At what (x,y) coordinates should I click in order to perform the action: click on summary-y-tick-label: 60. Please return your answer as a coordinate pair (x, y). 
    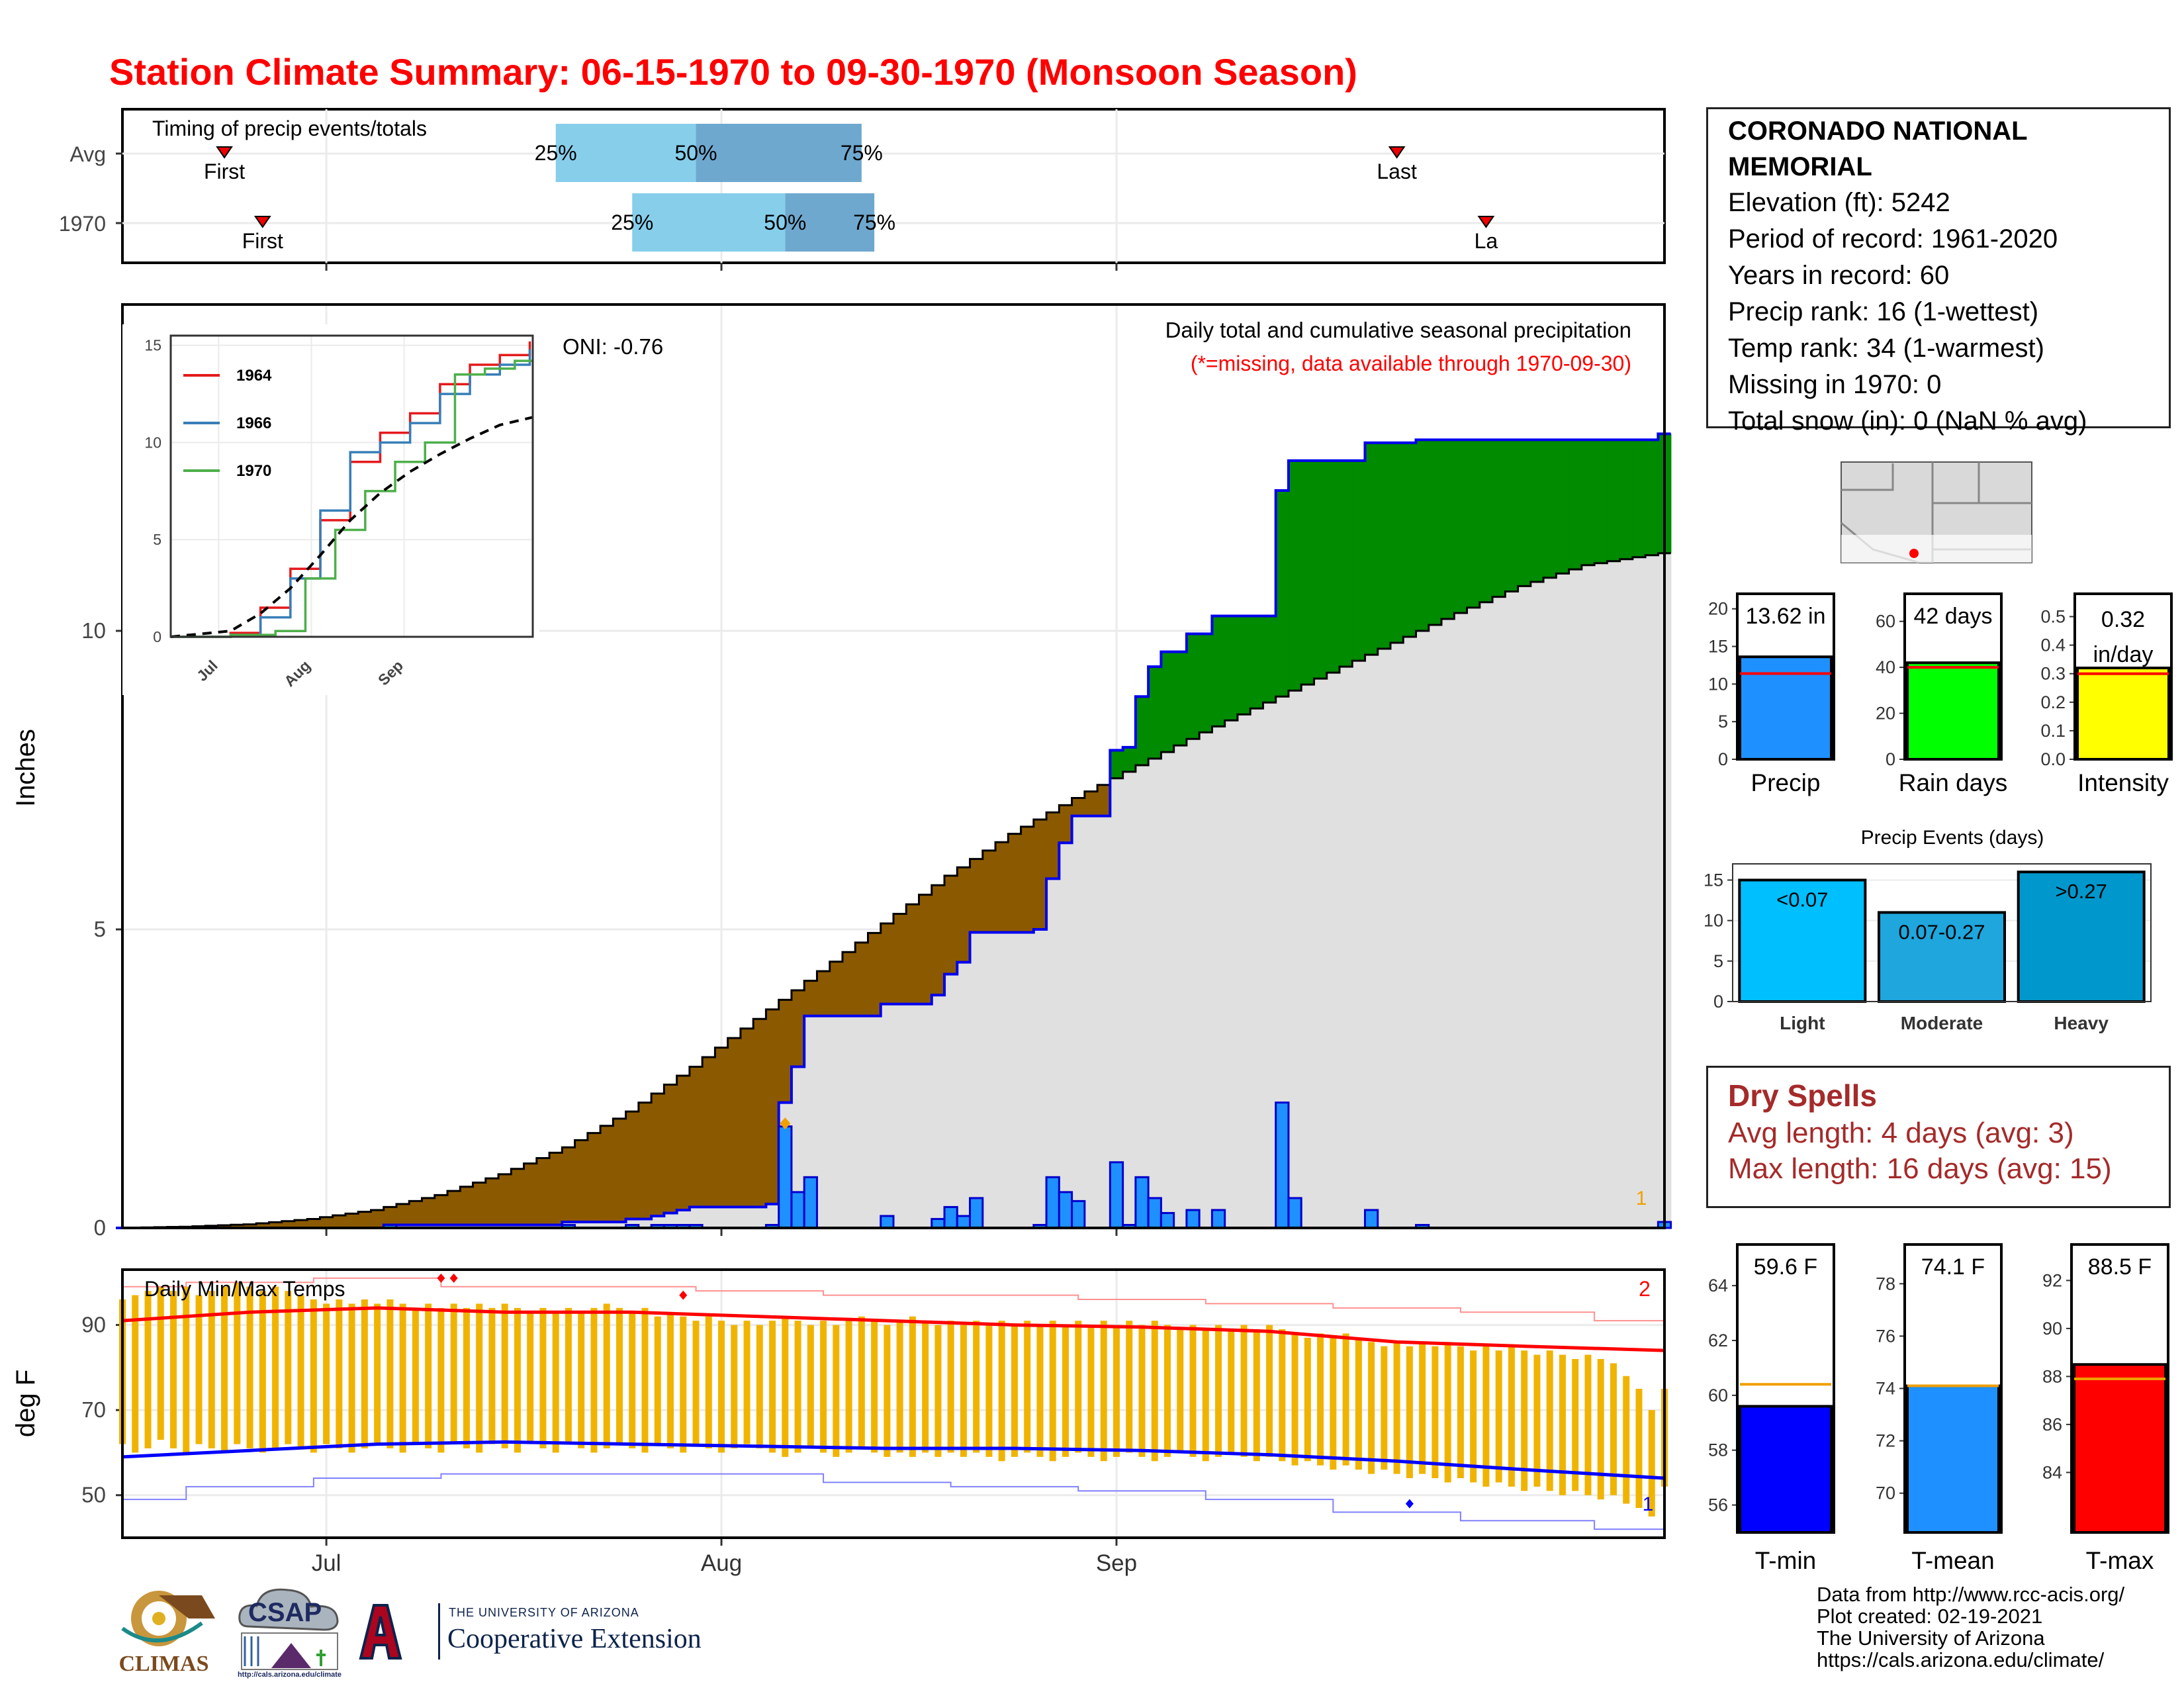
    Looking at the image, I should click on (1885, 622).